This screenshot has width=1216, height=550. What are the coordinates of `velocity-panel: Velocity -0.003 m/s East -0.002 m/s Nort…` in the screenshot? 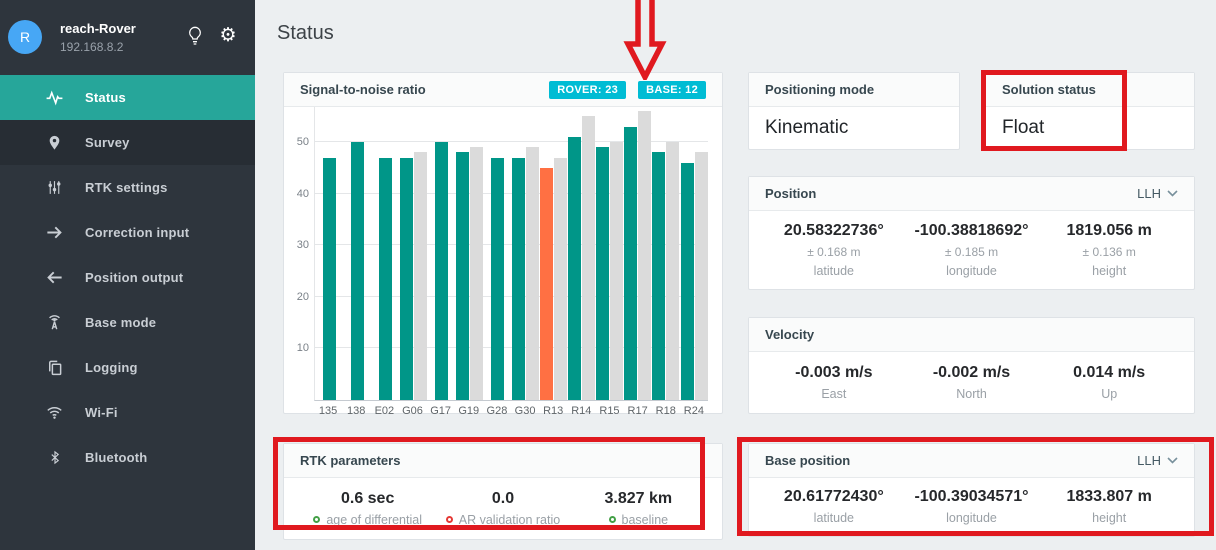 It's located at (971, 365).